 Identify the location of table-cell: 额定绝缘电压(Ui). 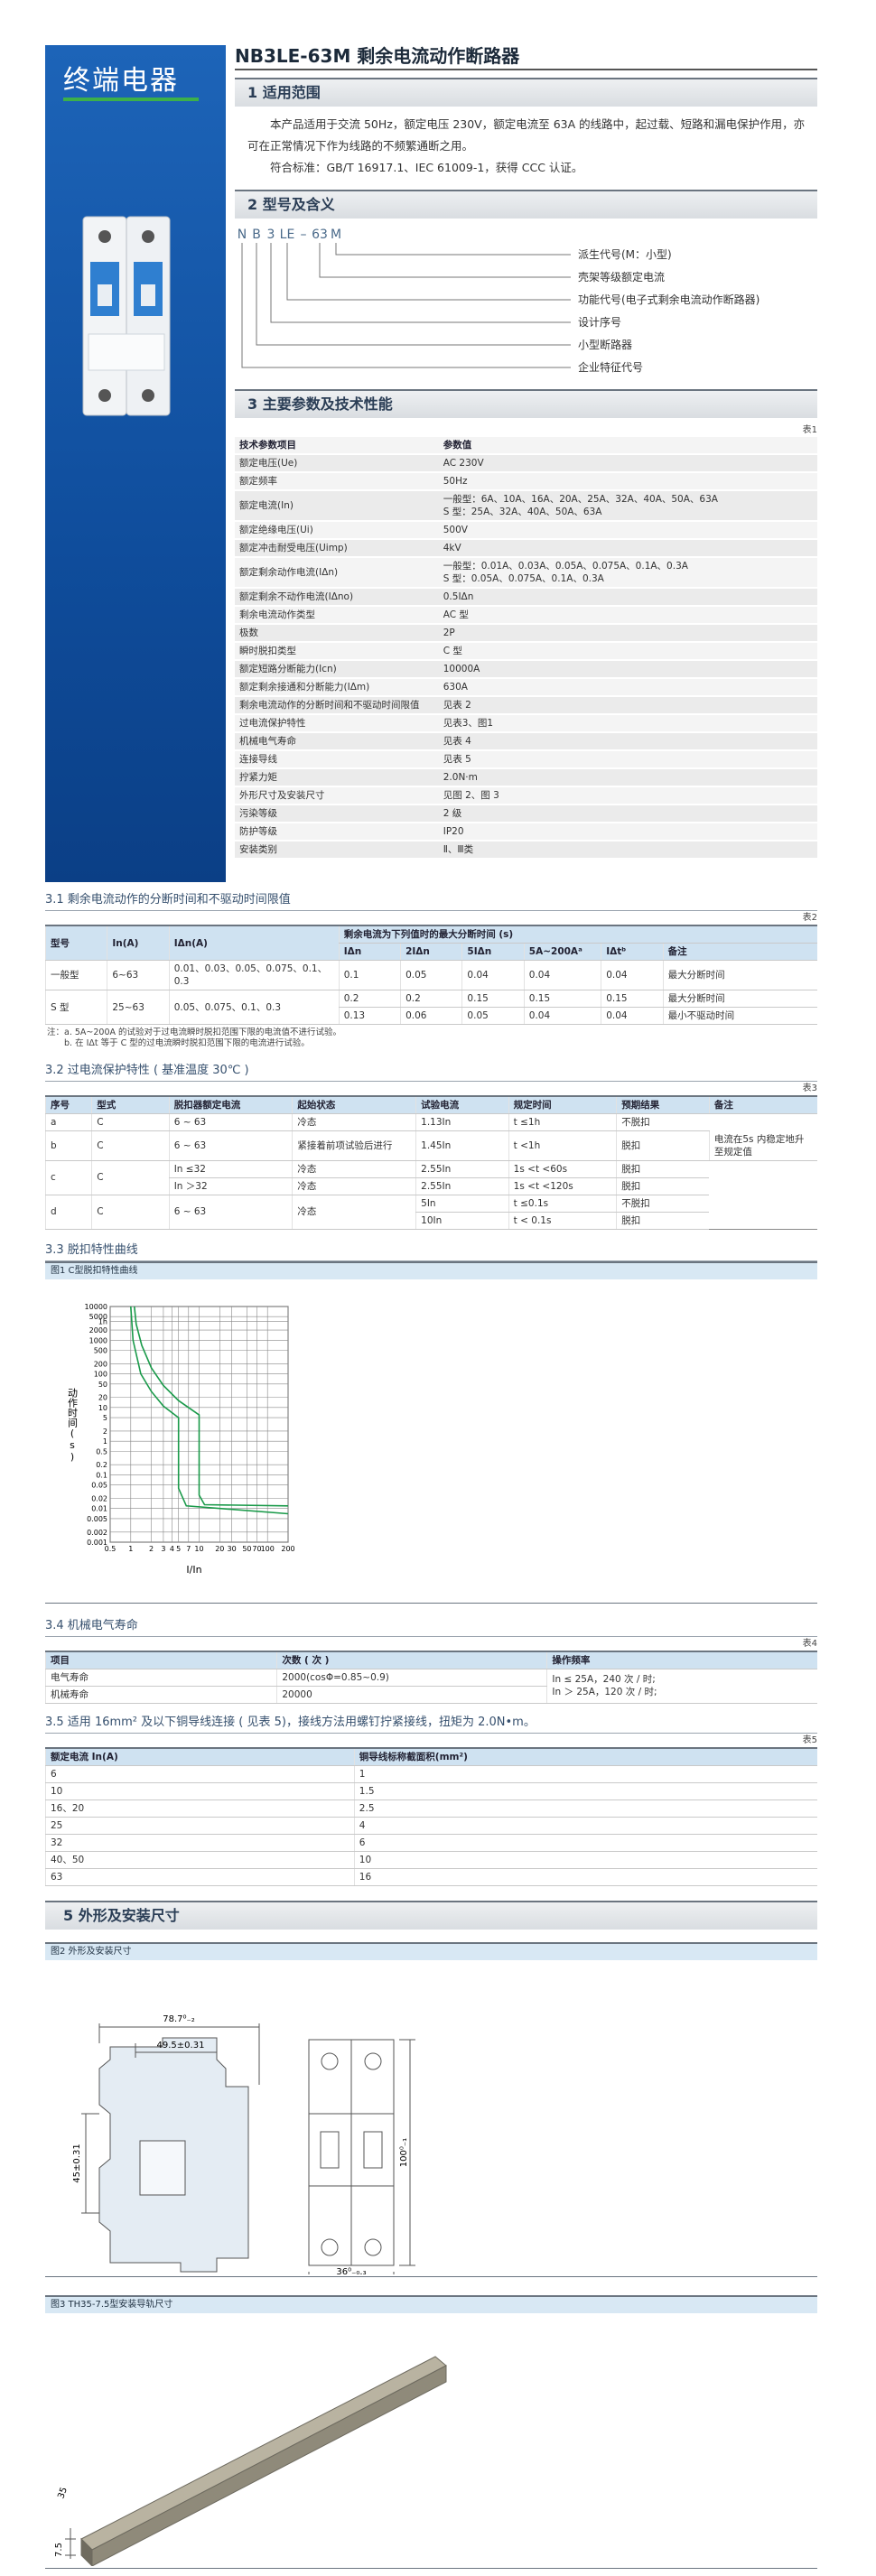
(337, 530).